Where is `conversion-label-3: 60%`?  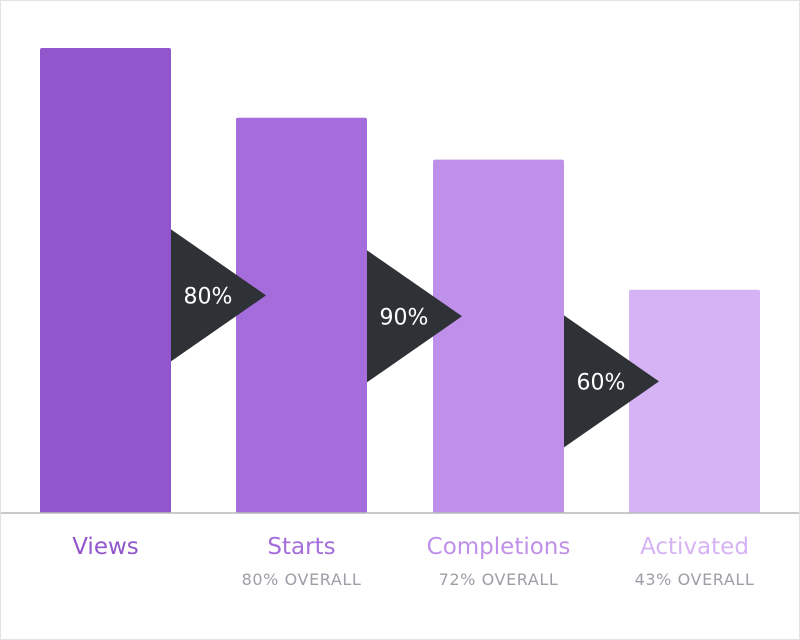 conversion-label-3: 60% is located at coordinates (601, 382).